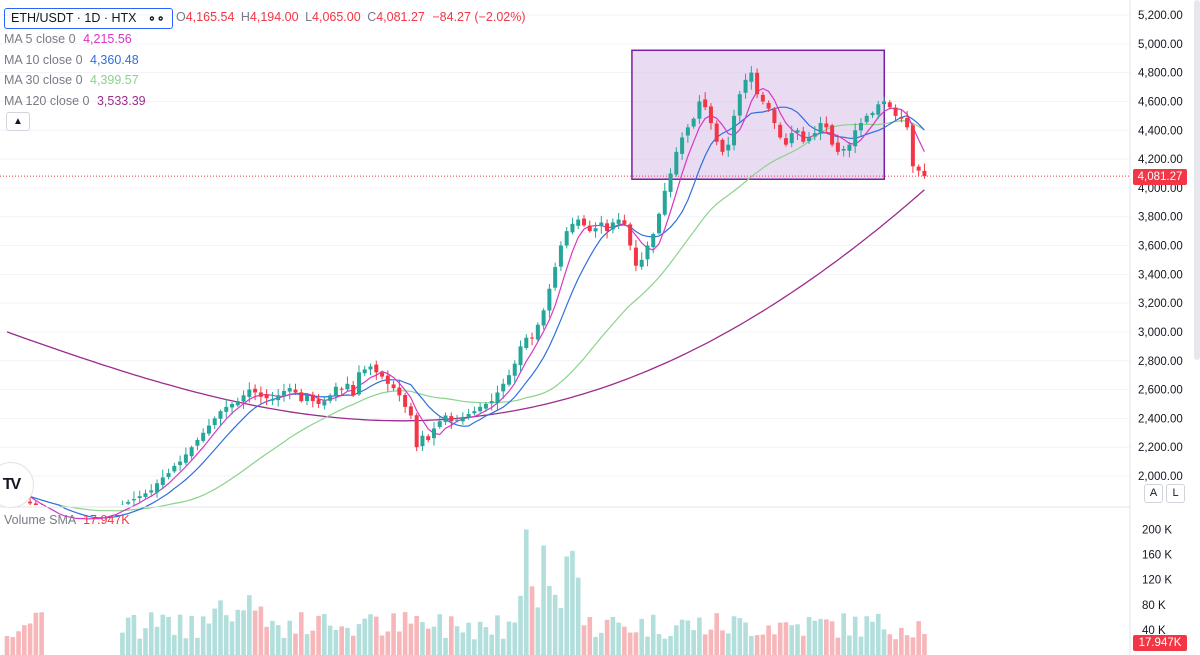  What do you see at coordinates (479, 17) in the screenshot?
I see `change-value: −84.27 (−2.02%)` at bounding box center [479, 17].